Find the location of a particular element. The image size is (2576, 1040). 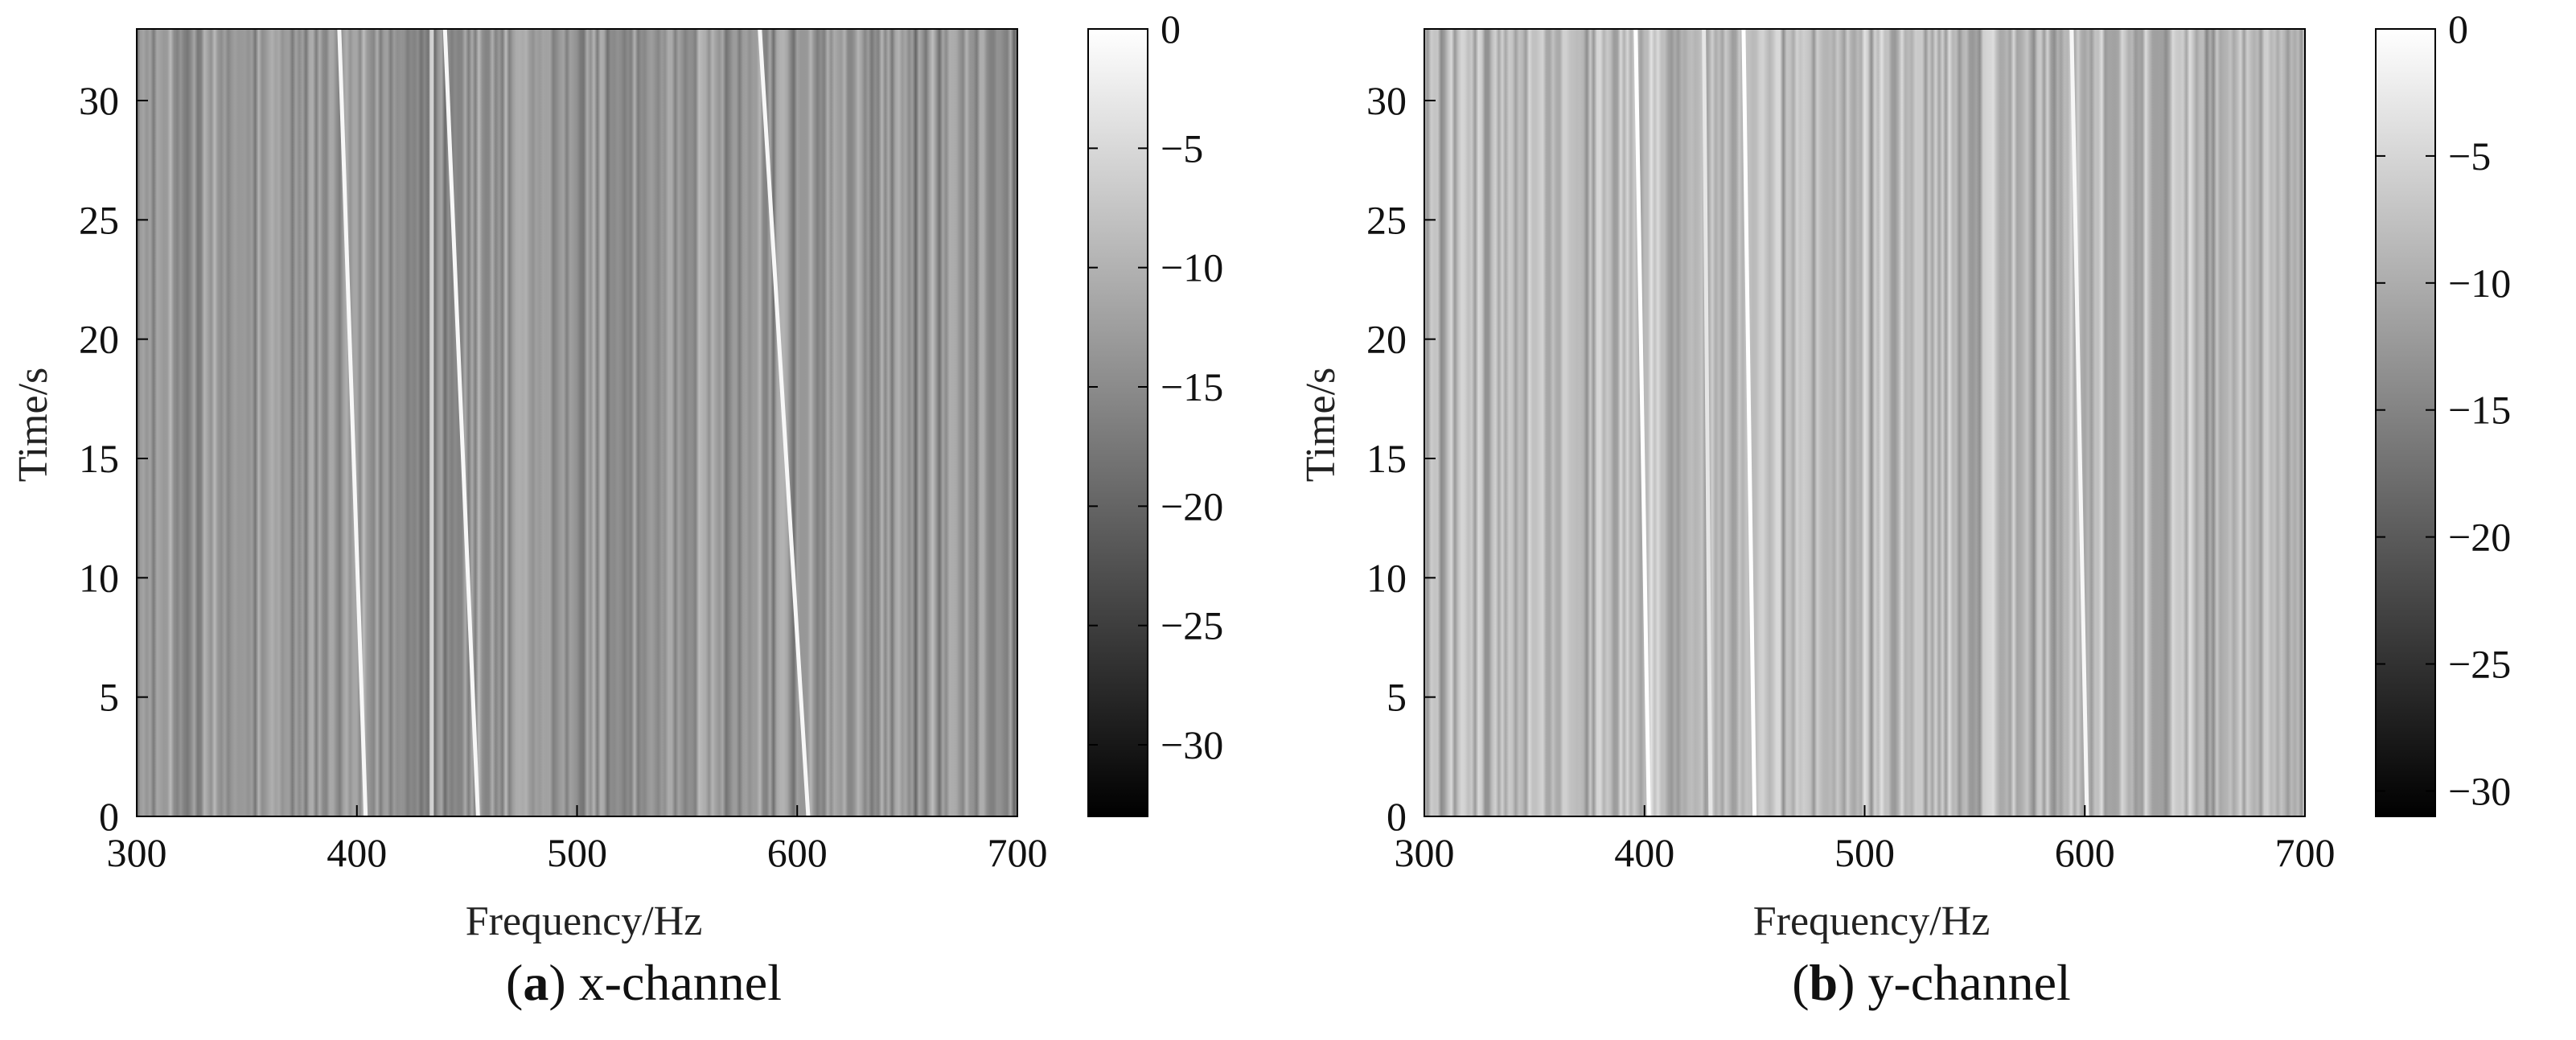

caption-text-b: y-channel is located at coordinates (1969, 982).